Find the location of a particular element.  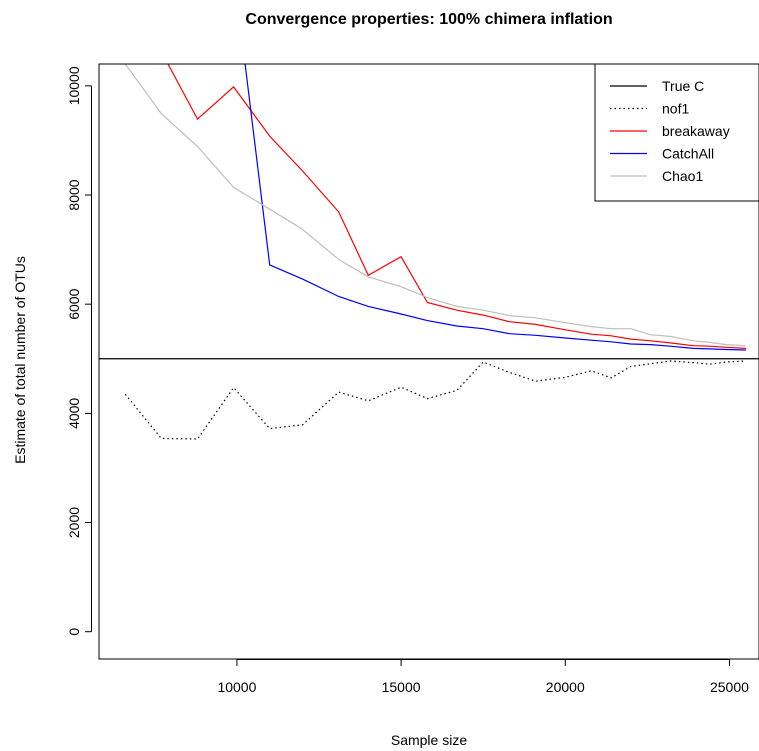

legend-box is located at coordinates (676, 132).